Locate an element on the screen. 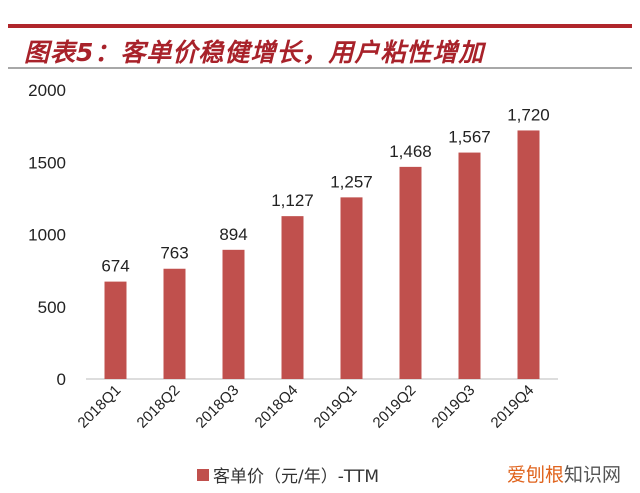 Image resolution: width=640 pixels, height=493 pixels. y-tick-label: 0 is located at coordinates (61, 379).